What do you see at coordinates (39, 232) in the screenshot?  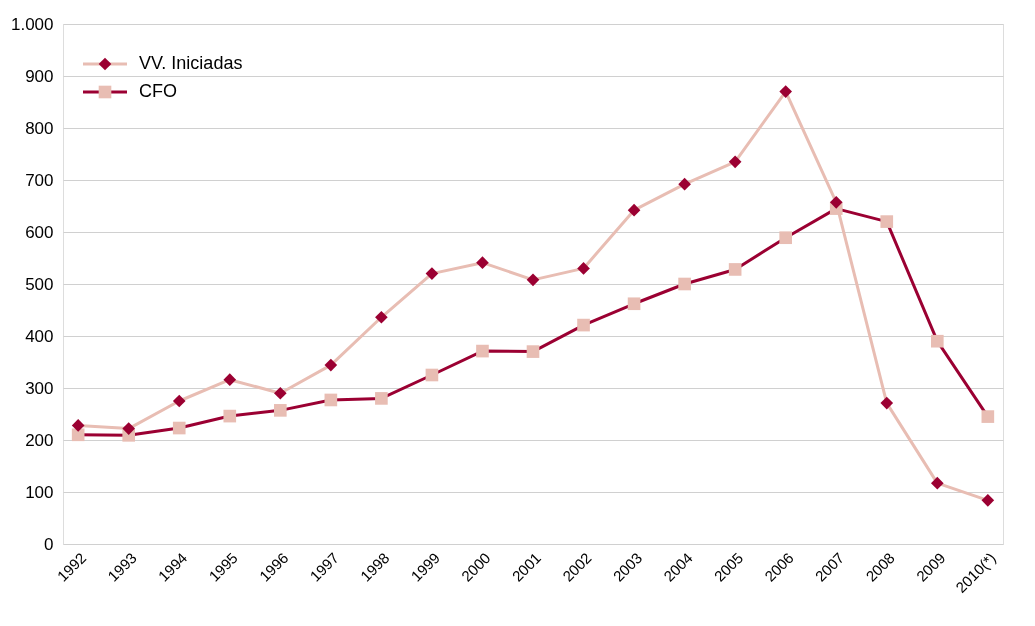 I see `y-tick-label: 600` at bounding box center [39, 232].